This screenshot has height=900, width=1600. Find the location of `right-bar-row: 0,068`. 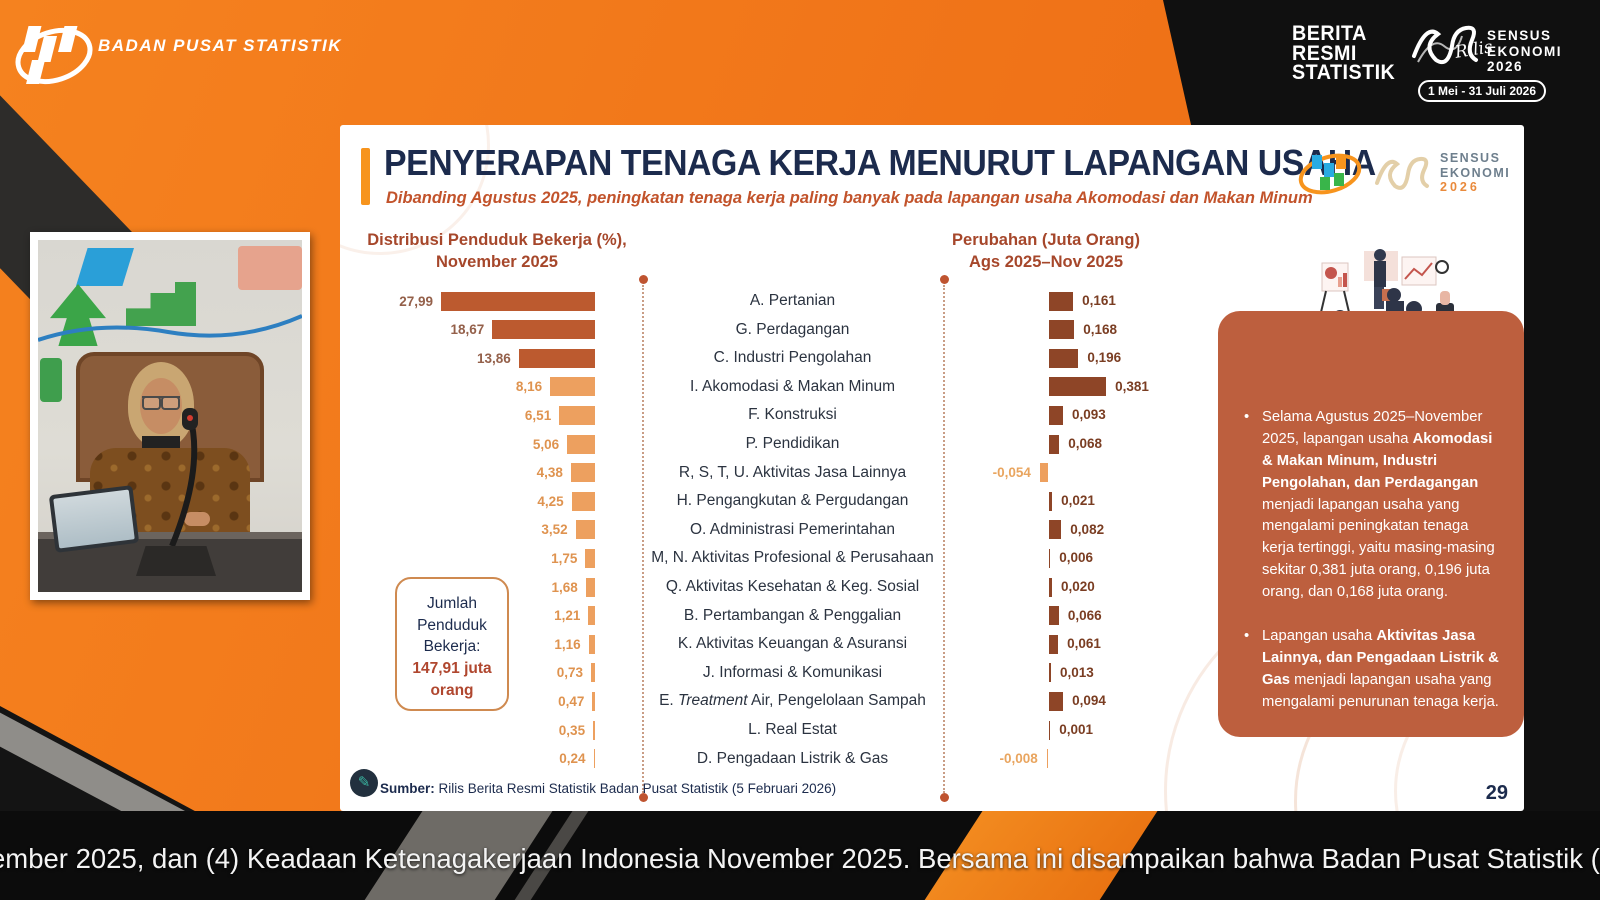

right-bar-row: 0,068 is located at coordinates (1123, 444).